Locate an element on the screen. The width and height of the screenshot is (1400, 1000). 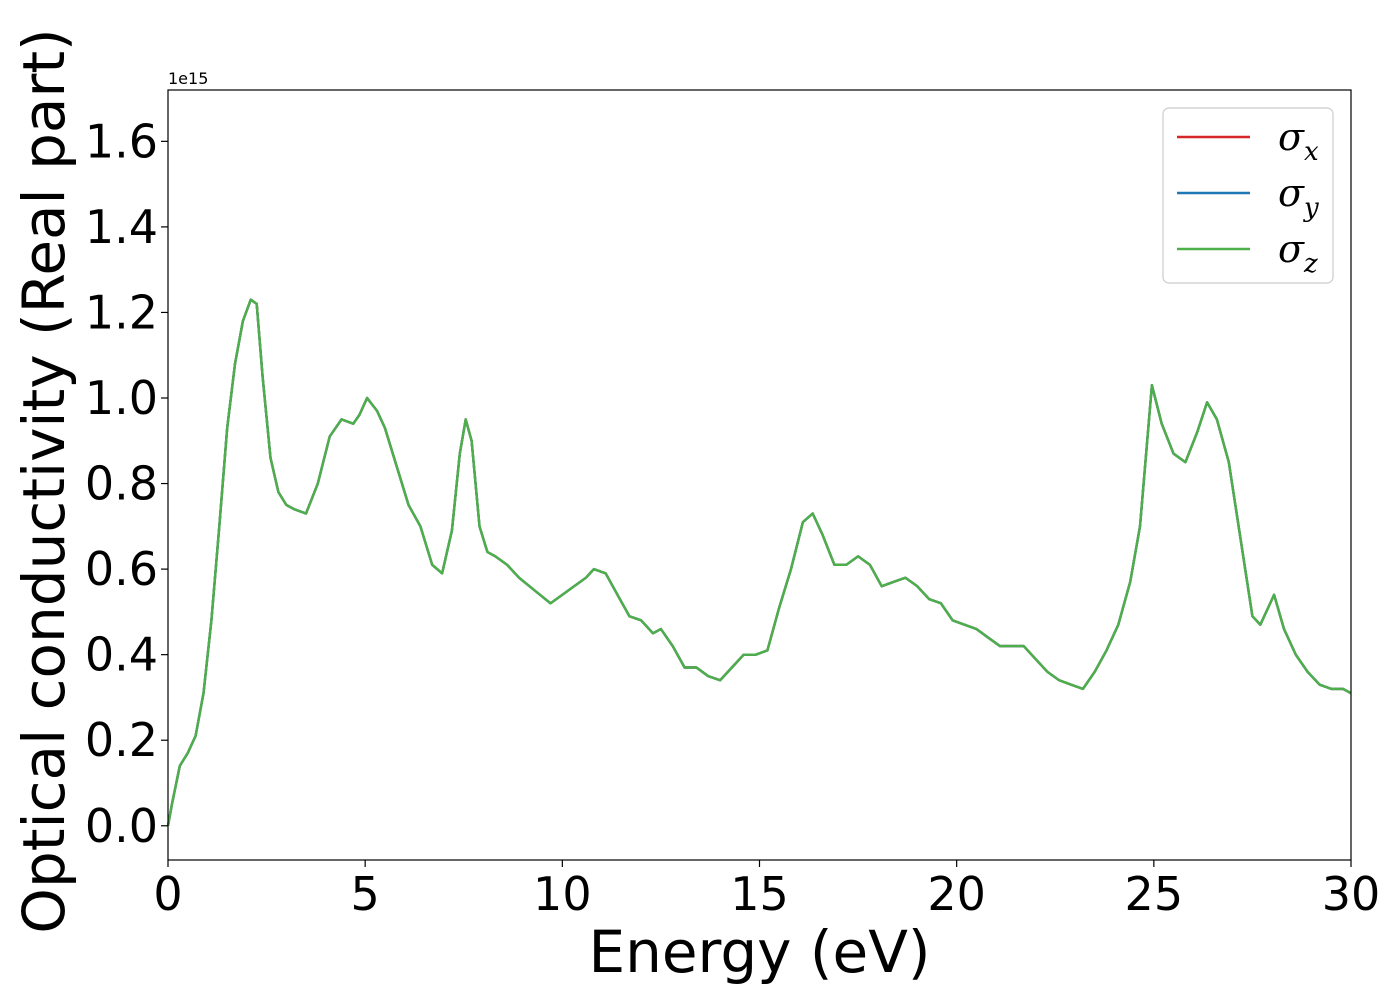
y-tick-label: 0.0 is located at coordinates (121, 826).